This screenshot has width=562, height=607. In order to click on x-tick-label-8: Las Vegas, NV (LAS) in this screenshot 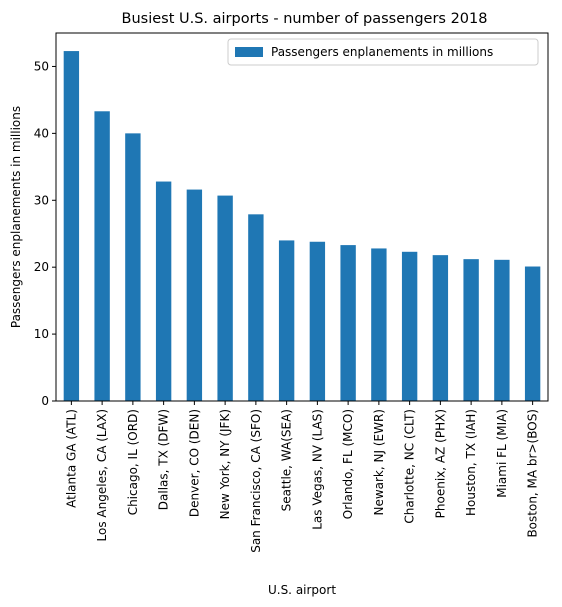, I will do `click(317, 469)`.